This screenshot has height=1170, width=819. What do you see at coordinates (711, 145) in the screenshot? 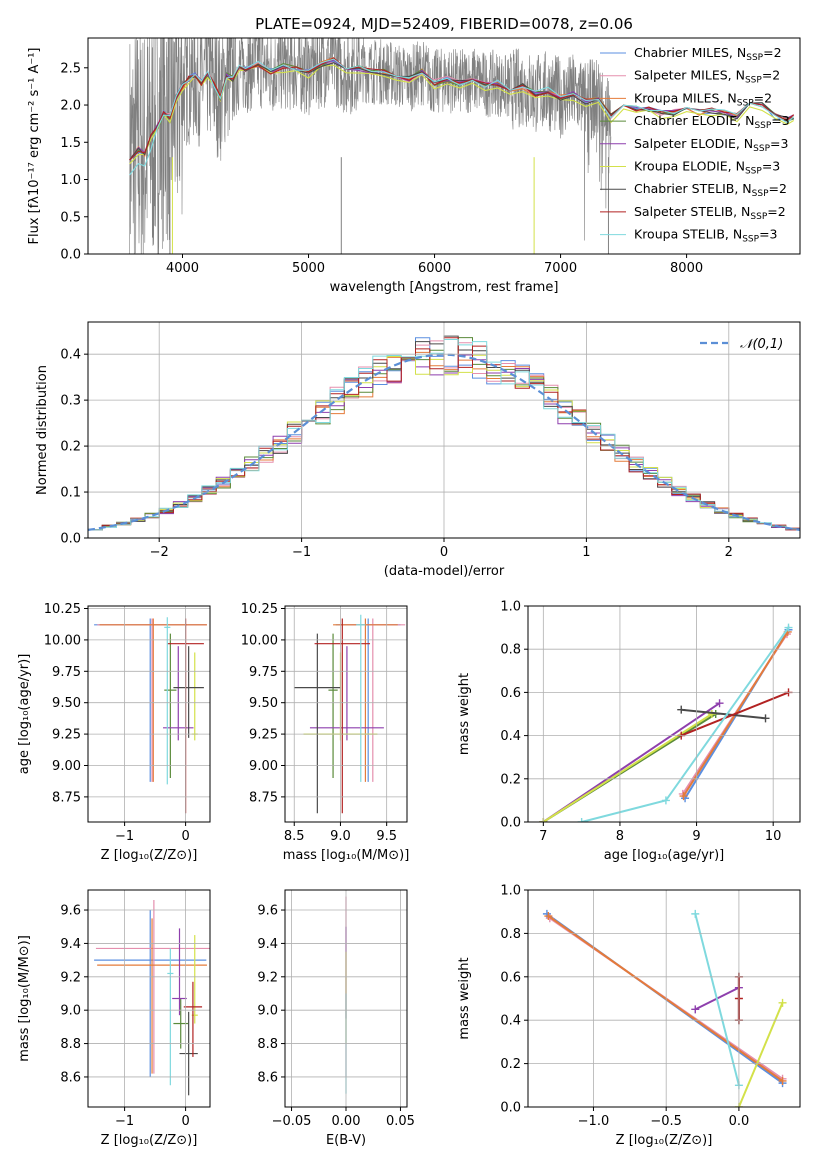
I see `legend-entry: Salpeter ELODIE, NSSP=3` at bounding box center [711, 145].